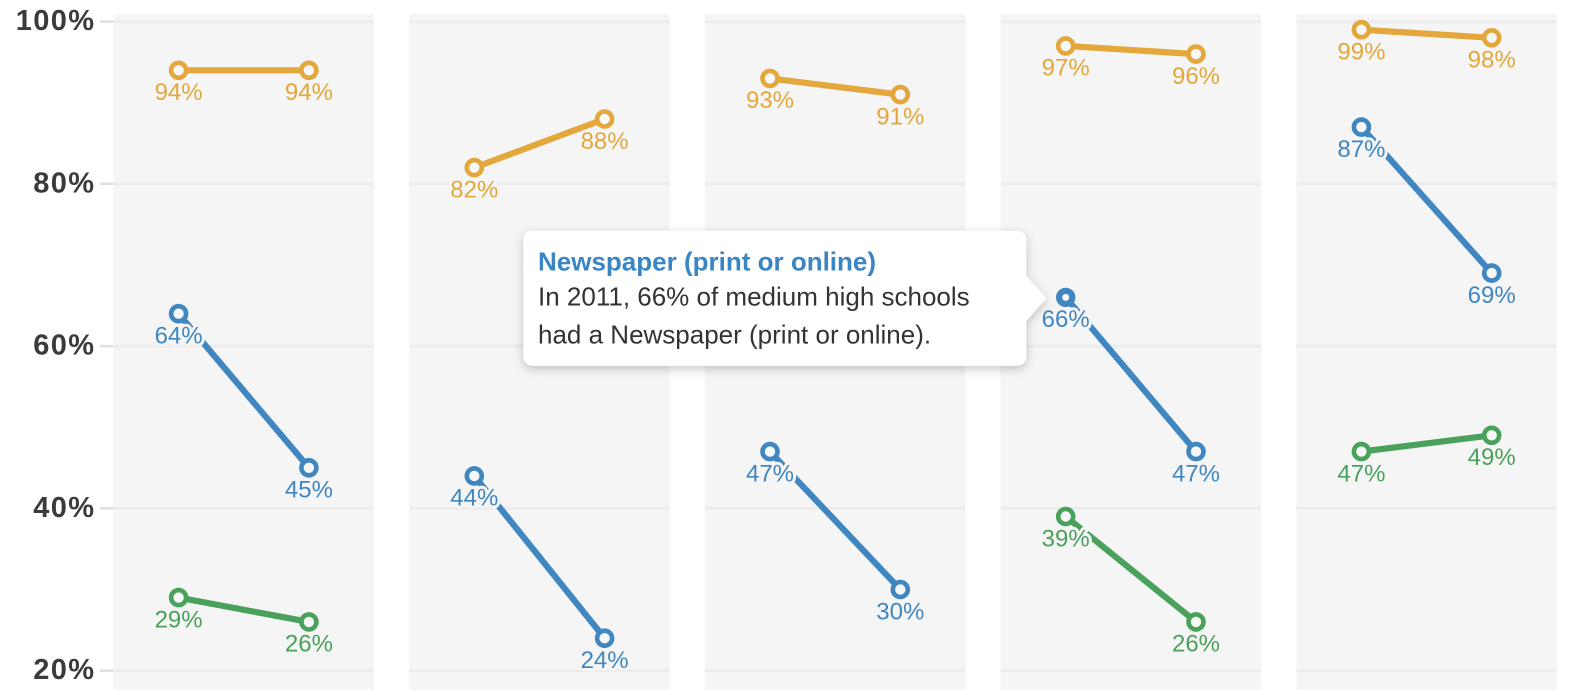  Describe the element at coordinates (179, 619) in the screenshot. I see `svg-text: 29%` at that location.